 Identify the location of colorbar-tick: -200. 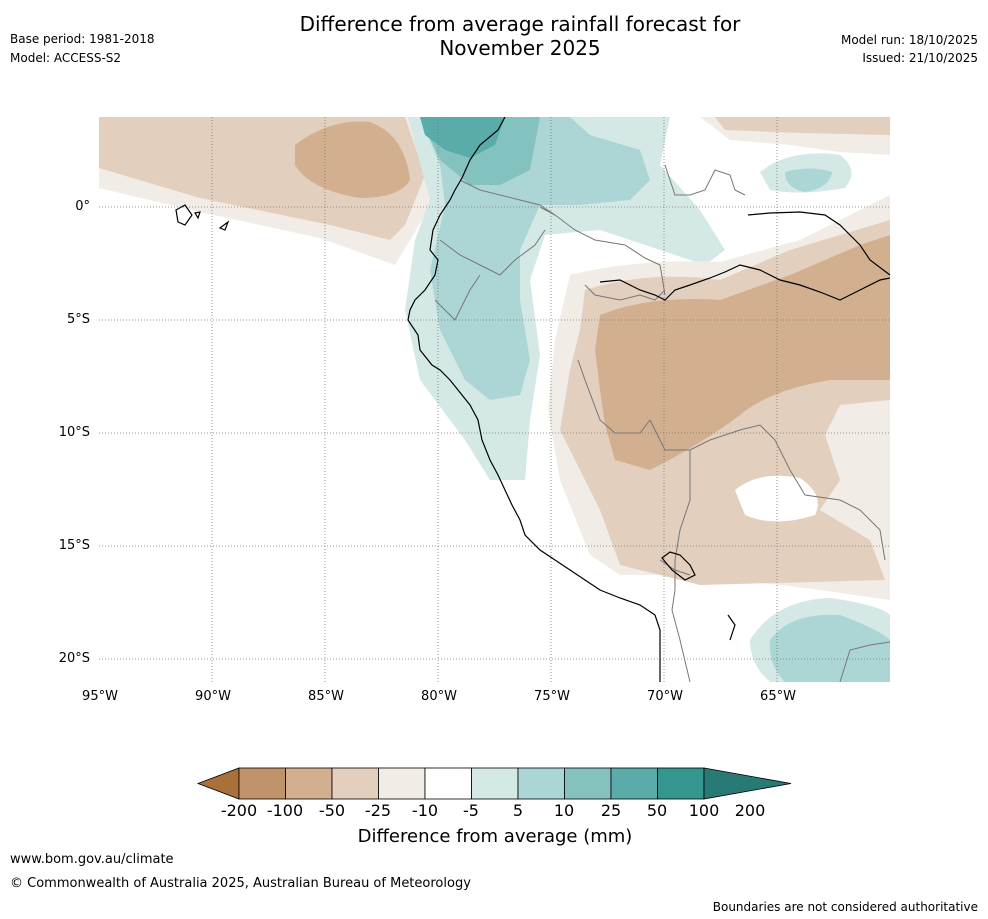
(239, 810).